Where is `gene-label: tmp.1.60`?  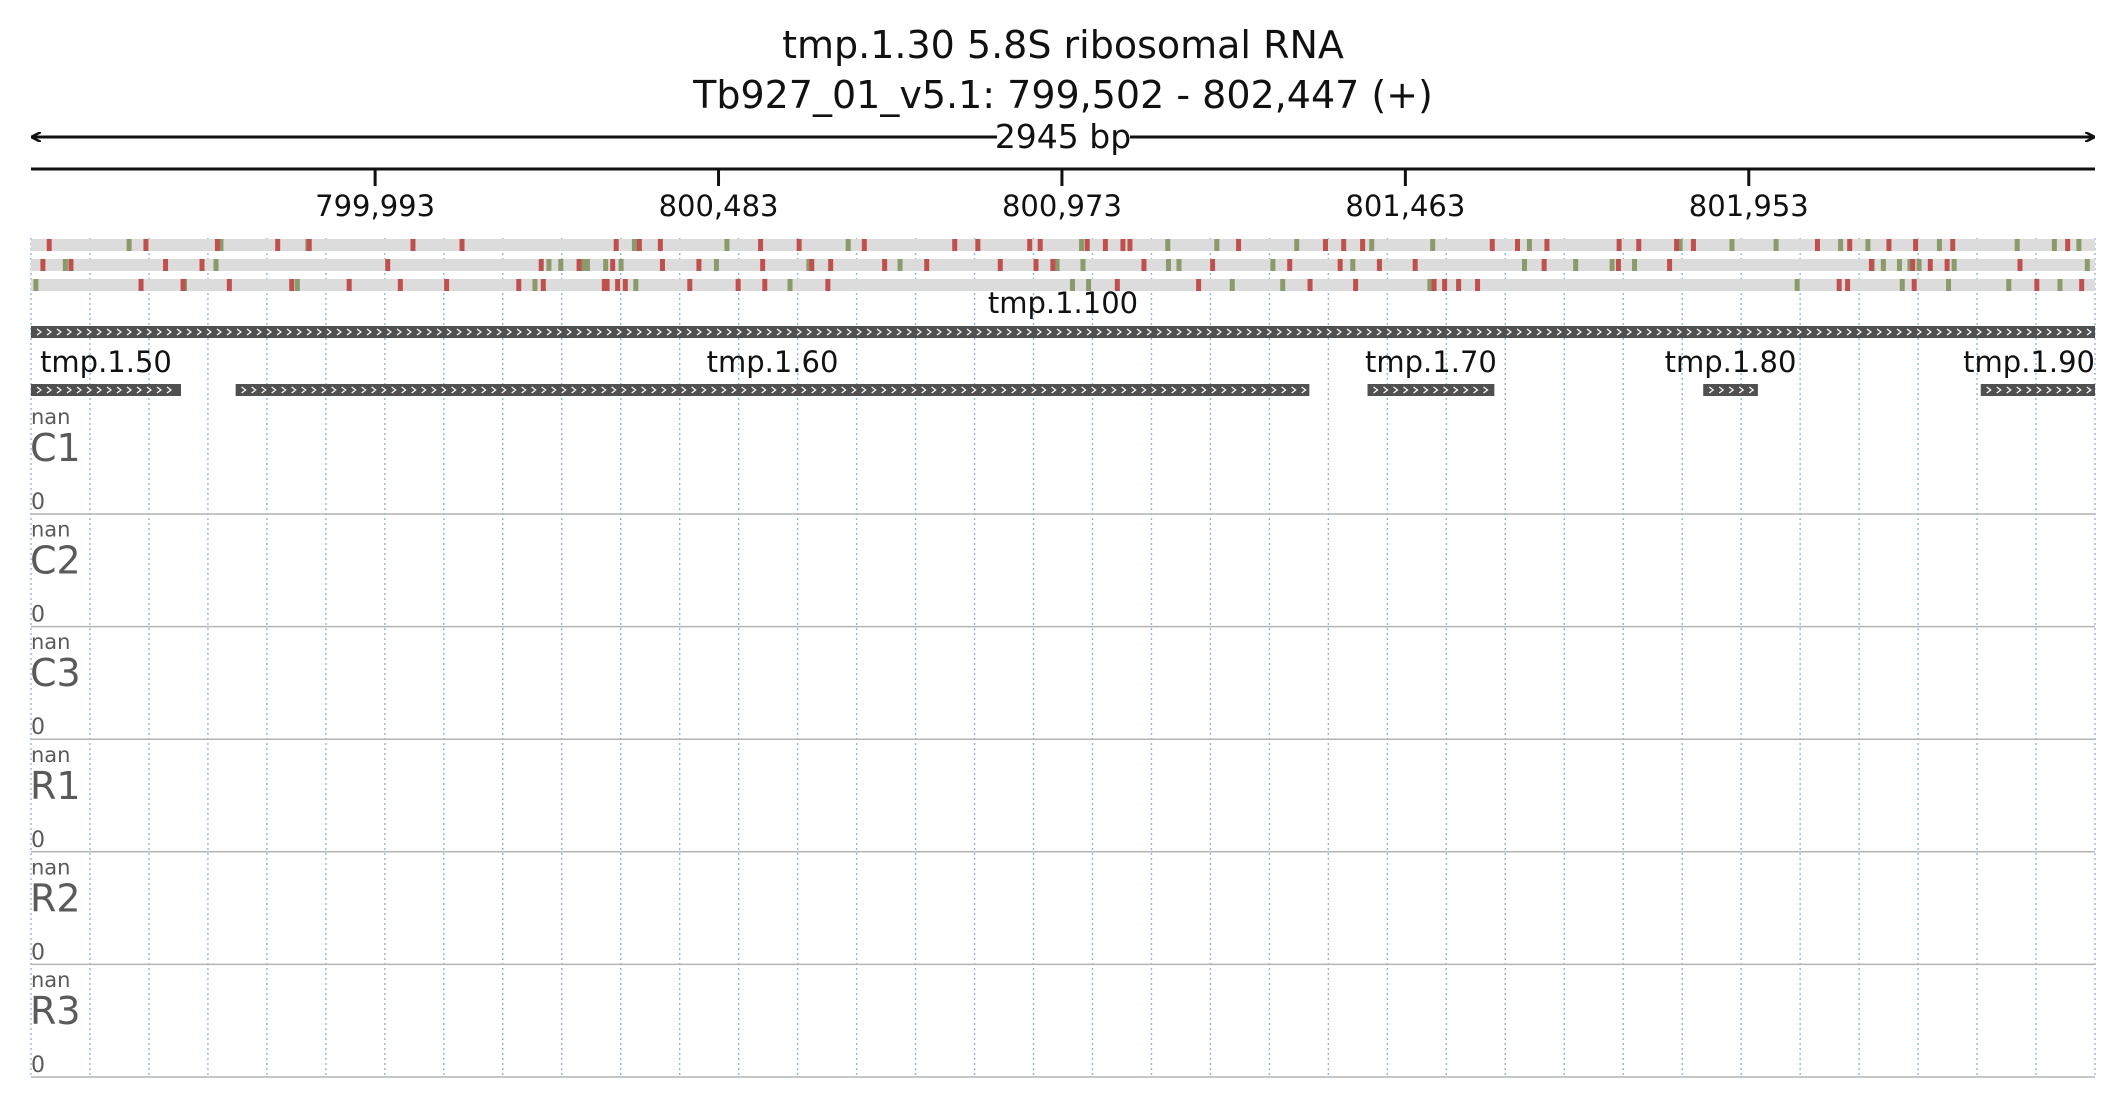 gene-label: tmp.1.60 is located at coordinates (773, 362).